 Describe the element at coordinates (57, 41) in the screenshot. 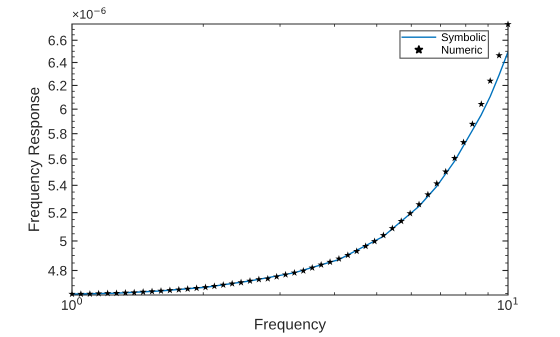

I see `y-tick-label: 6.6` at that location.